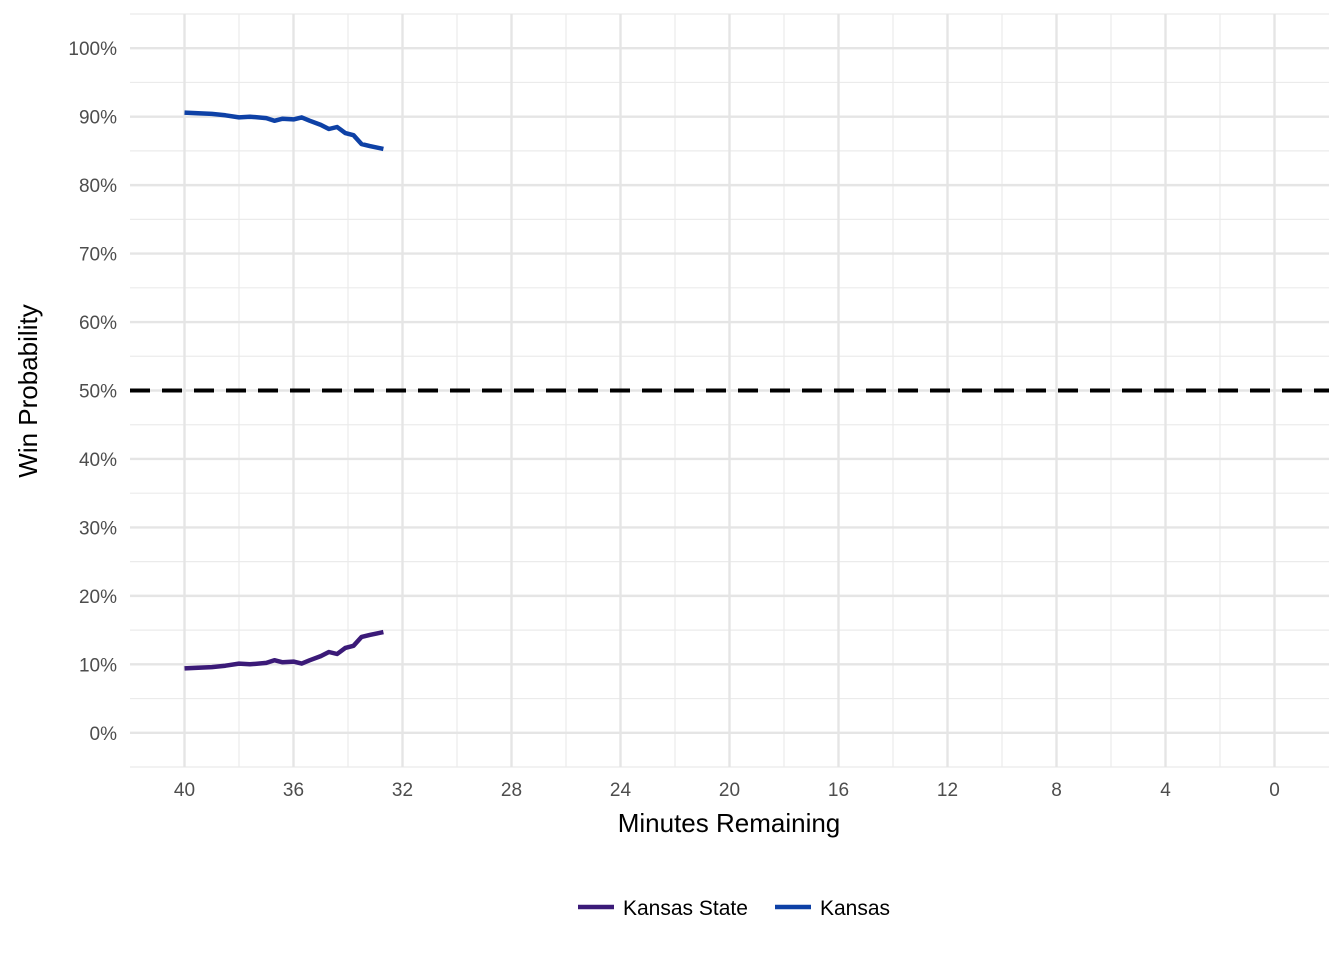  I want to click on legend-label-kansas-state: Kansas State, so click(685, 908).